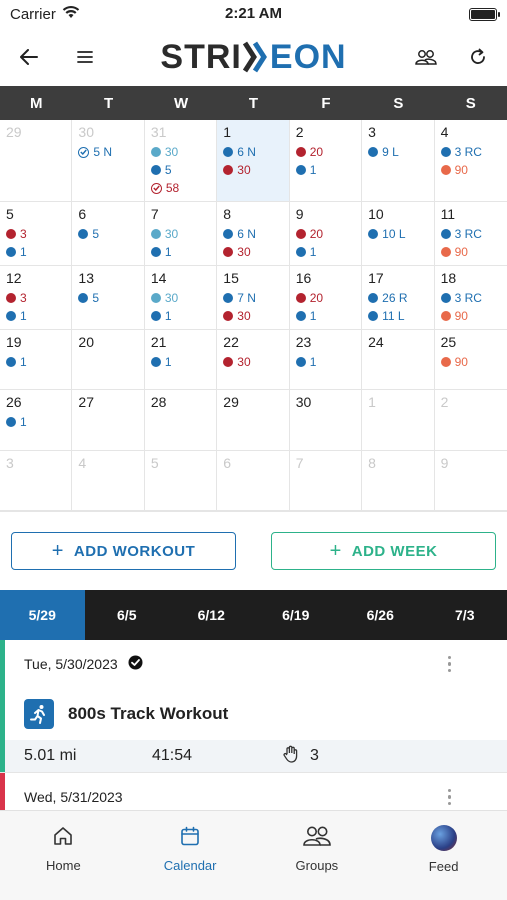  I want to click on calendar-day-cell: 27, so click(108, 420).